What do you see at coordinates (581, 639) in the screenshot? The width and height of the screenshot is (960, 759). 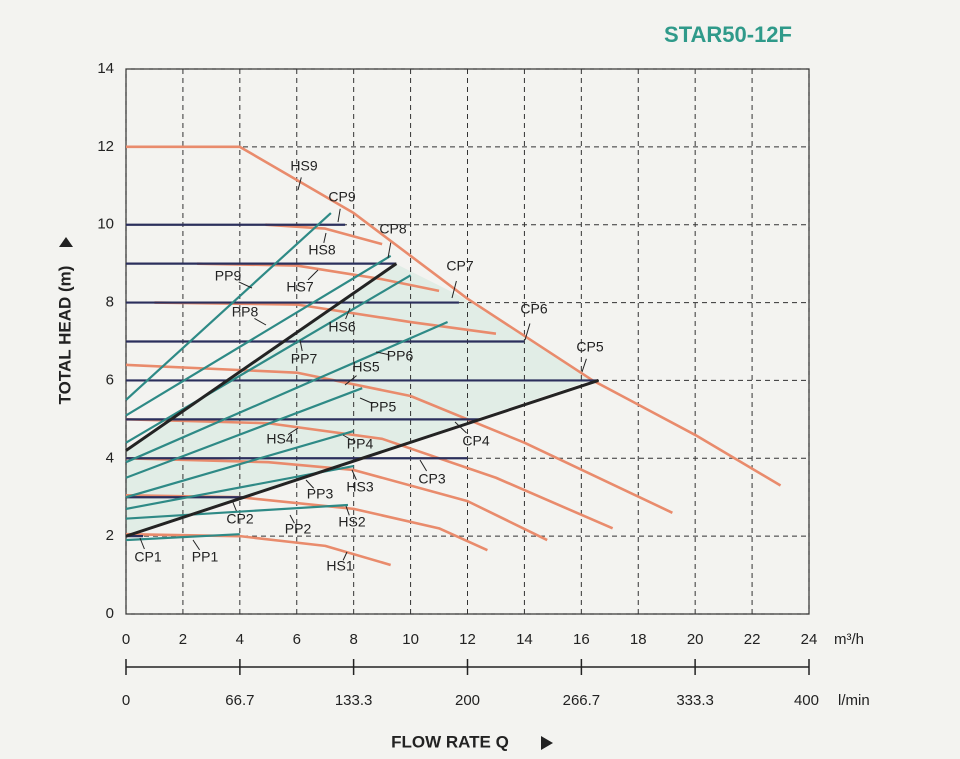 I see `x-tick-label: 16` at bounding box center [581, 639].